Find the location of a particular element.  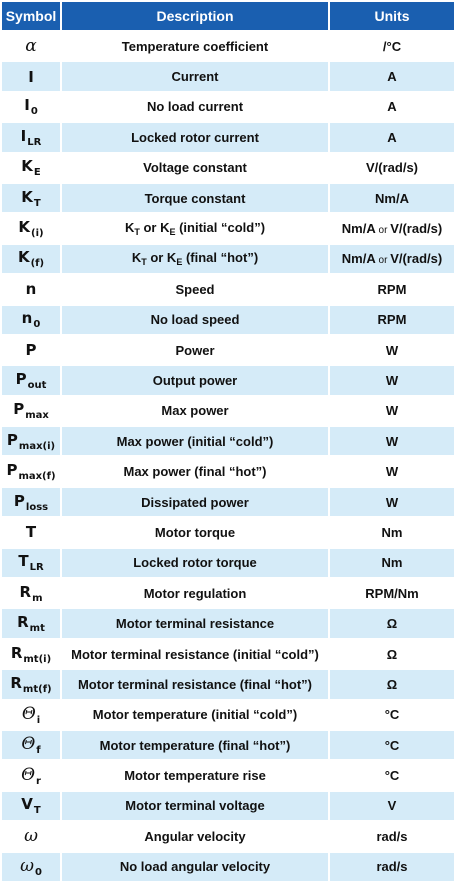

symbol-cell: Pmax(f) is located at coordinates (31, 471).